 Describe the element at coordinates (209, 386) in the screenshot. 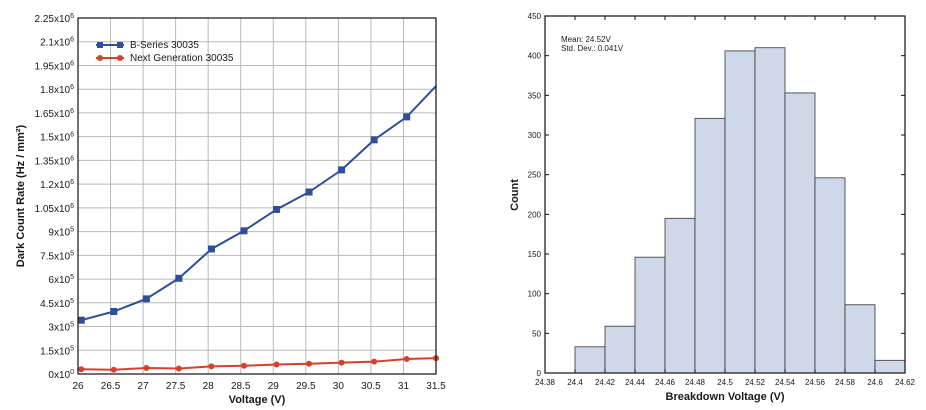

I see `left-x-tick-label: 28` at that location.